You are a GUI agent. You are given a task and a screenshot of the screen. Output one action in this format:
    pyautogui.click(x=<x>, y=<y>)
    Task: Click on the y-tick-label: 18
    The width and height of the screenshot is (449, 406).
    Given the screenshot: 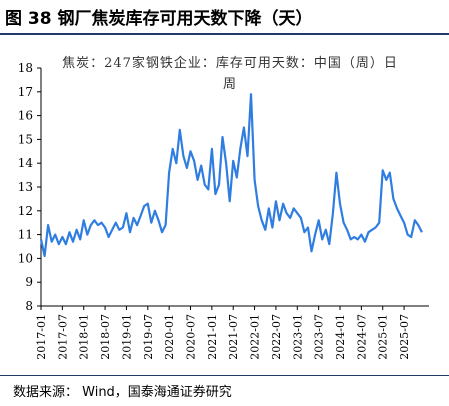 What is the action you would take?
    pyautogui.click(x=25, y=68)
    